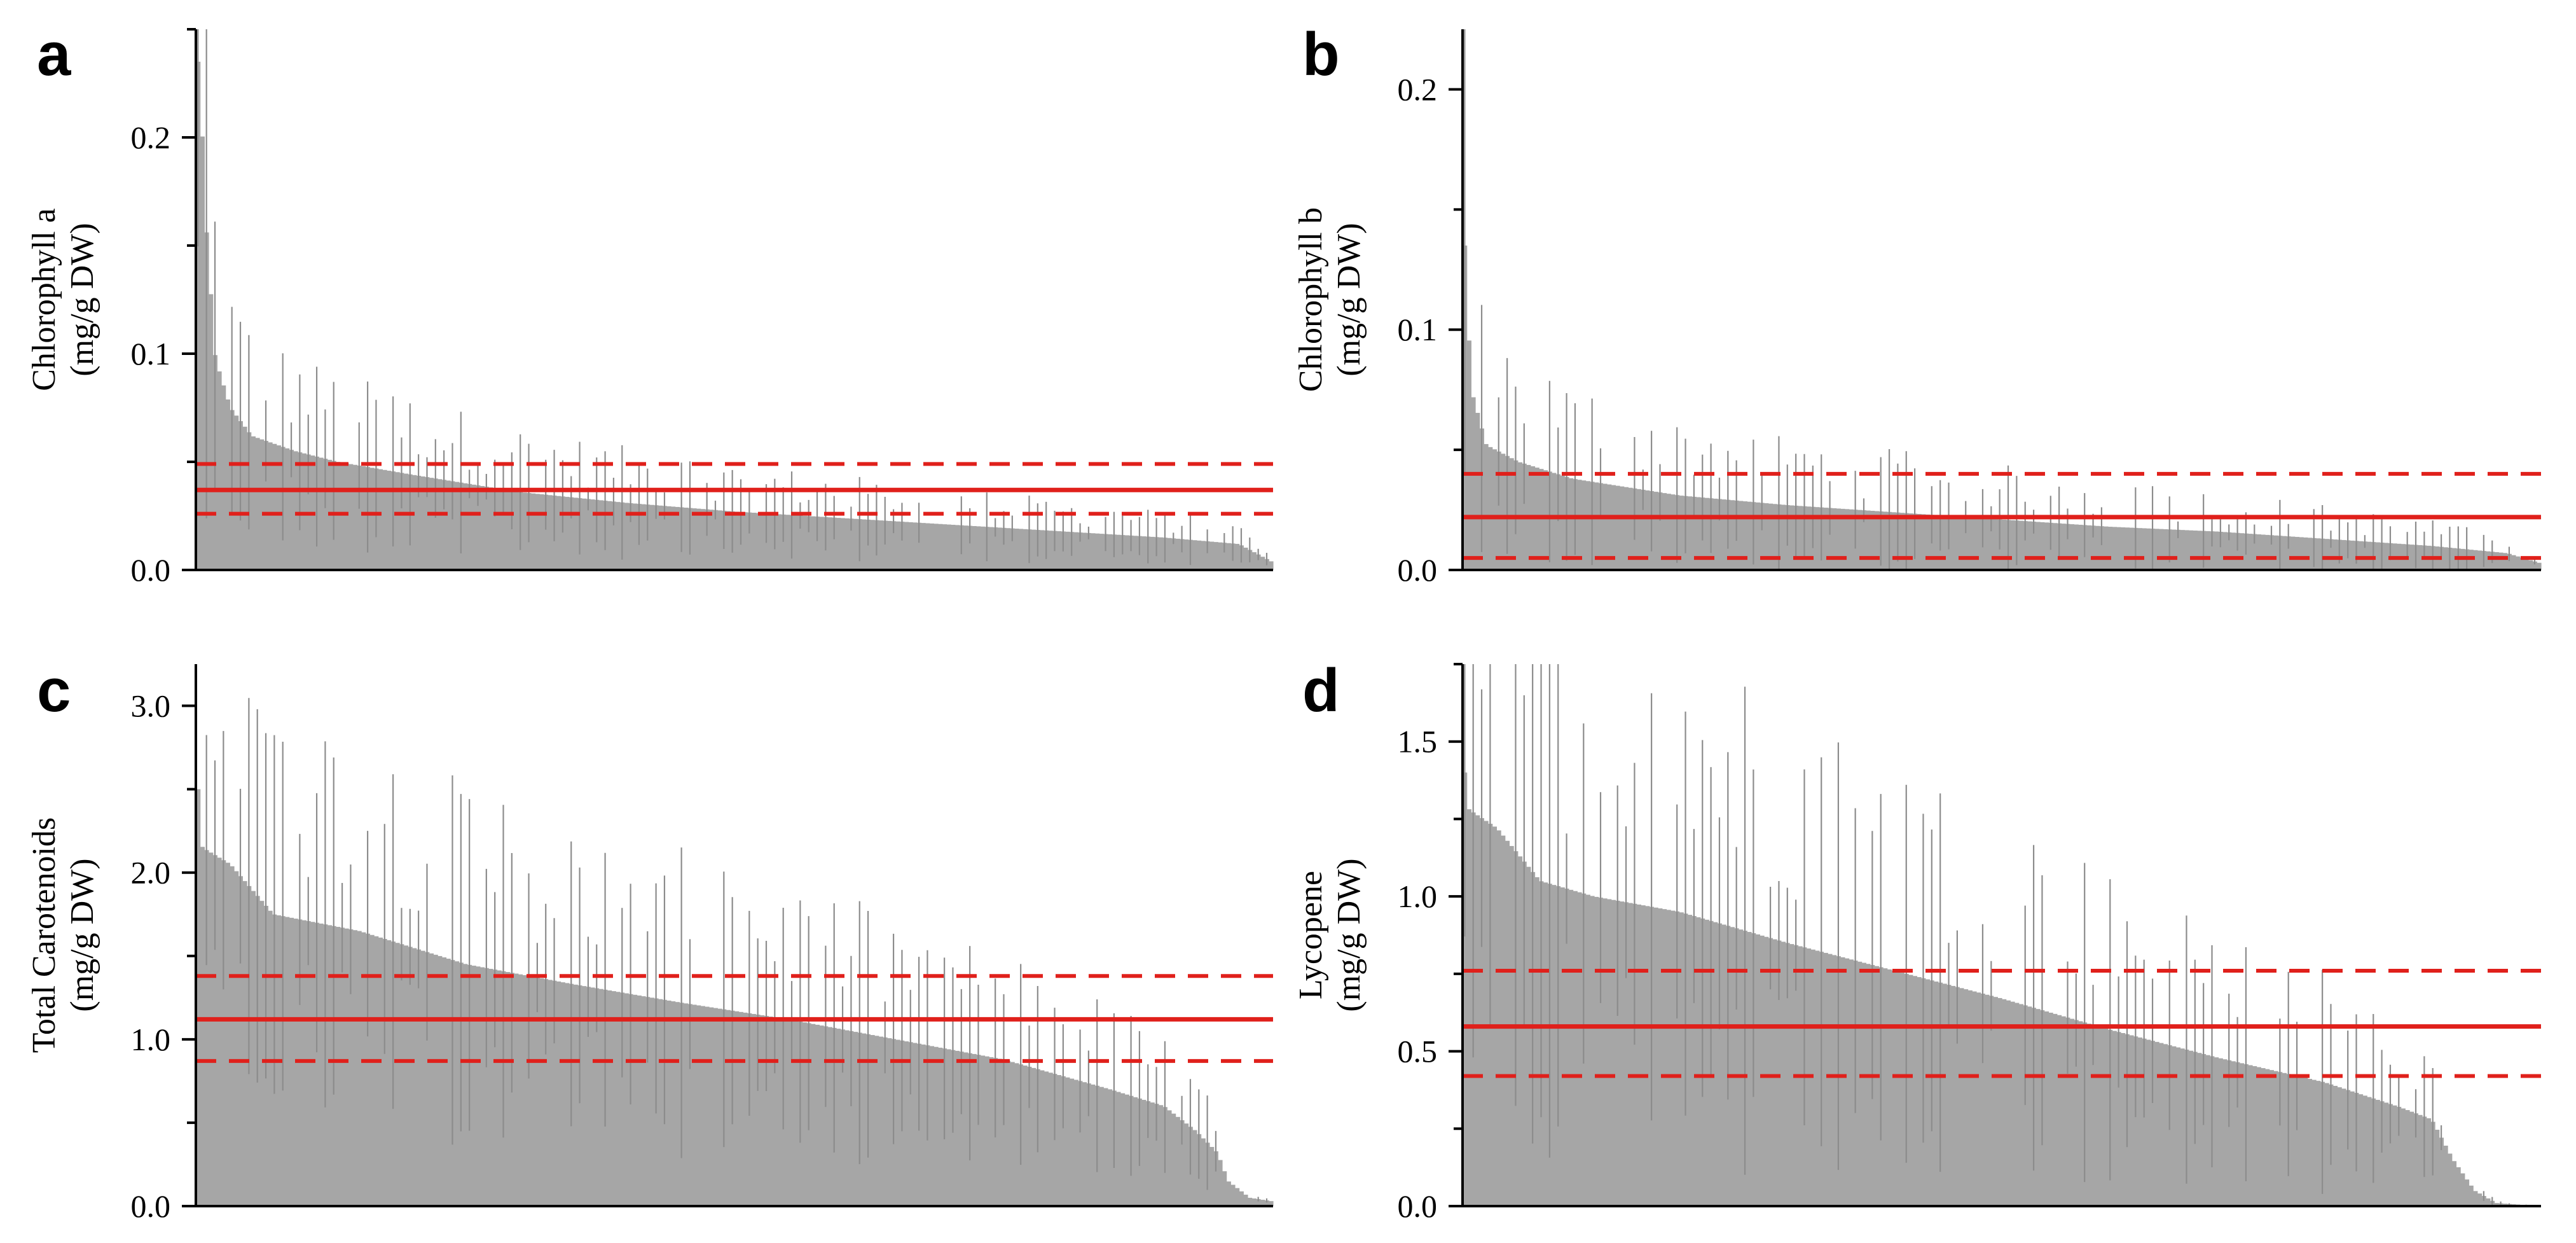  I want to click on y-tick-label: 0.2, so click(1418, 89).